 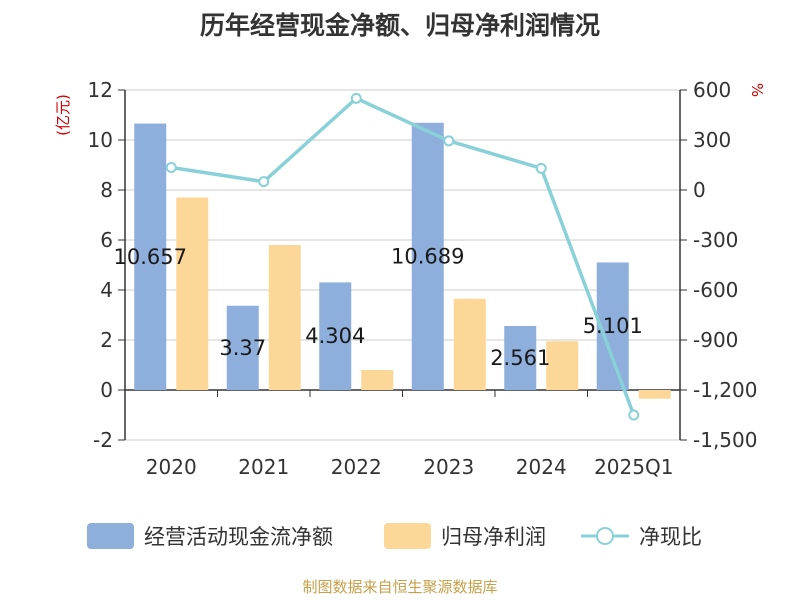 I want to click on legend: 经营活动现金流净额 归母净利润 净现比, so click(x=394, y=536).